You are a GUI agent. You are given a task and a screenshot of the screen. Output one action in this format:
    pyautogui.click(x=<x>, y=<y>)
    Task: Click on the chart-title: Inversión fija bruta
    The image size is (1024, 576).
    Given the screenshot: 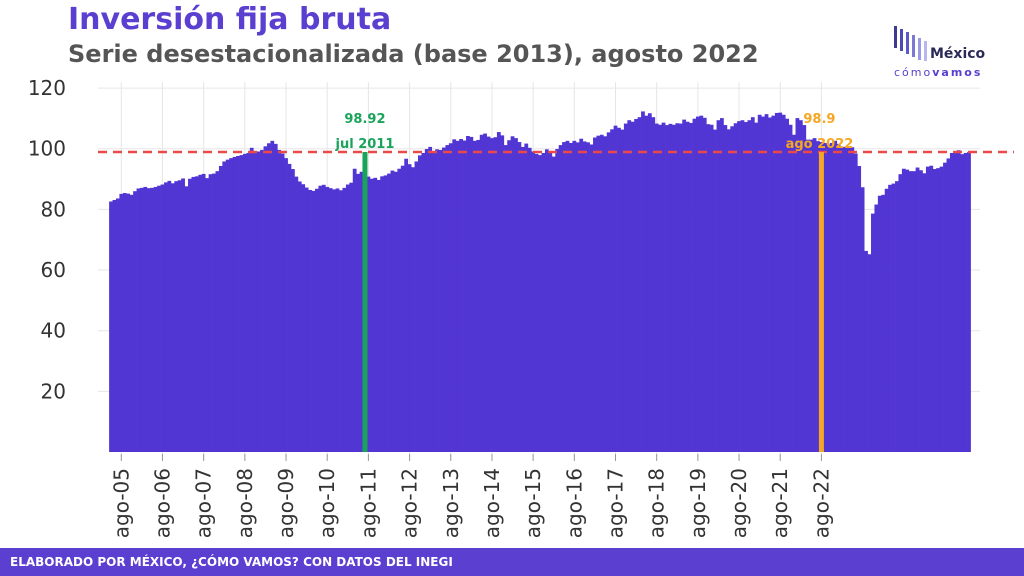 What is the action you would take?
    pyautogui.click(x=230, y=19)
    